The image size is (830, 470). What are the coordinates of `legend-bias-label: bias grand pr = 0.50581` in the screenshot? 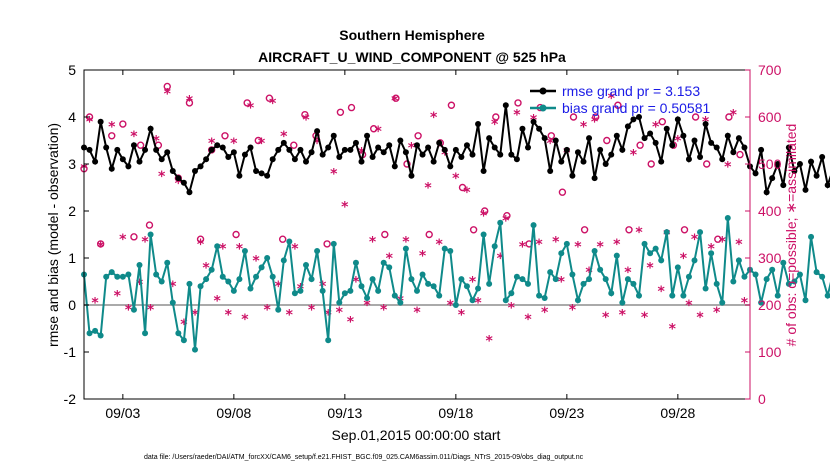 It's located at (636, 108).